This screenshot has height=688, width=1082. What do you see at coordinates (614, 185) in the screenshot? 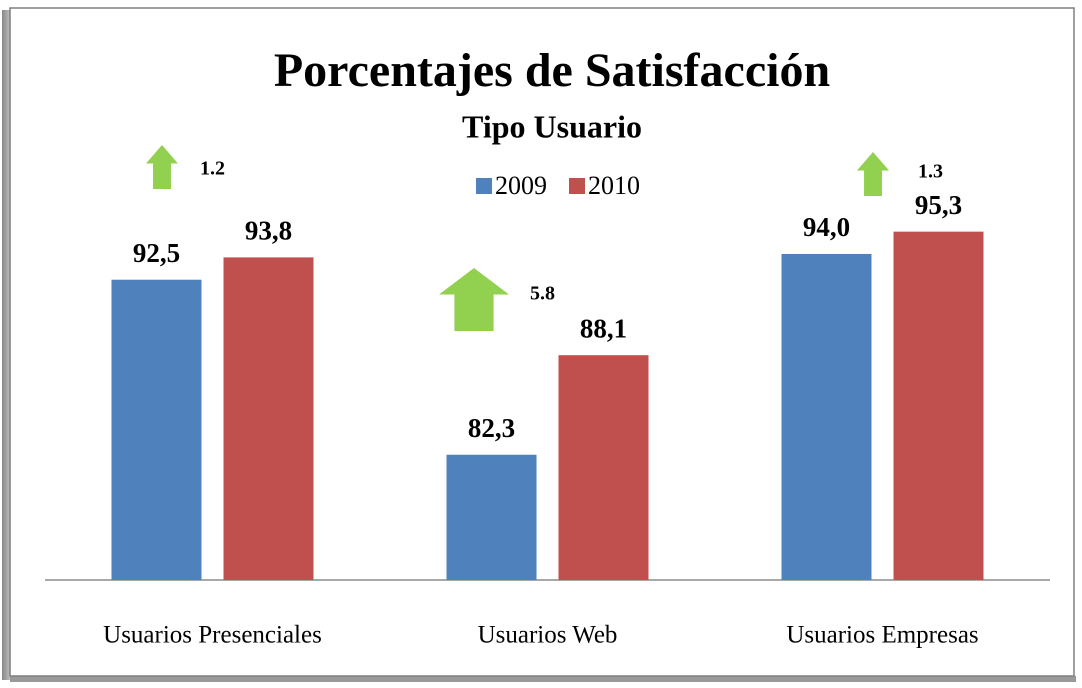
I see `legend-label: 2010` at bounding box center [614, 185].